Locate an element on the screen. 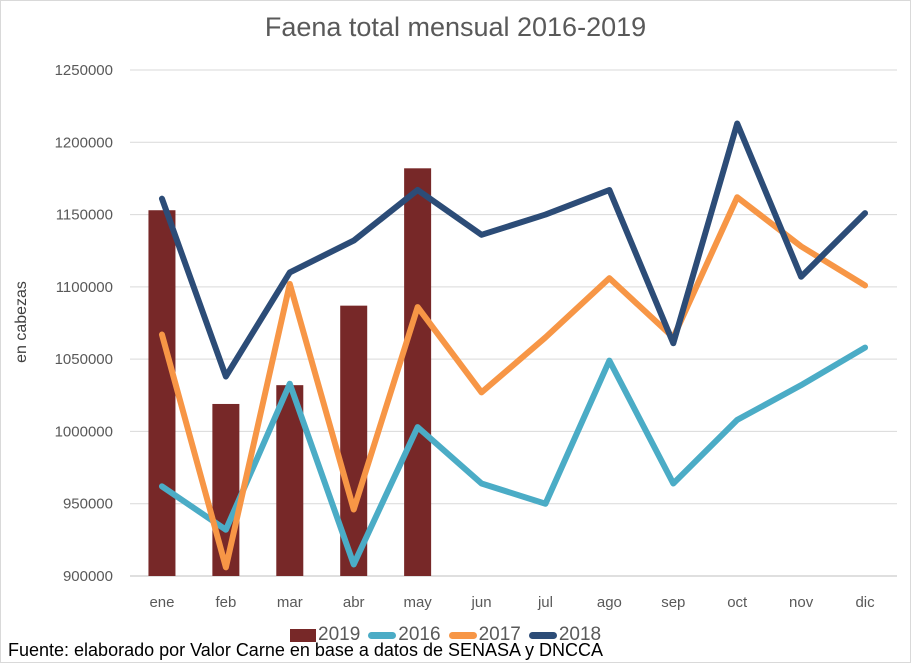 This screenshot has width=911, height=663. legend-item-2018: 2018 is located at coordinates (565, 635).